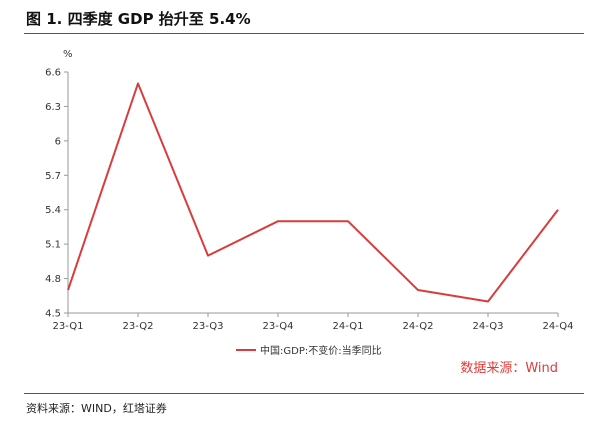  Describe the element at coordinates (138, 19) in the screenshot. I see `figure-title: 图 1. 四季度 GDP 抬升至 5.4%` at that location.